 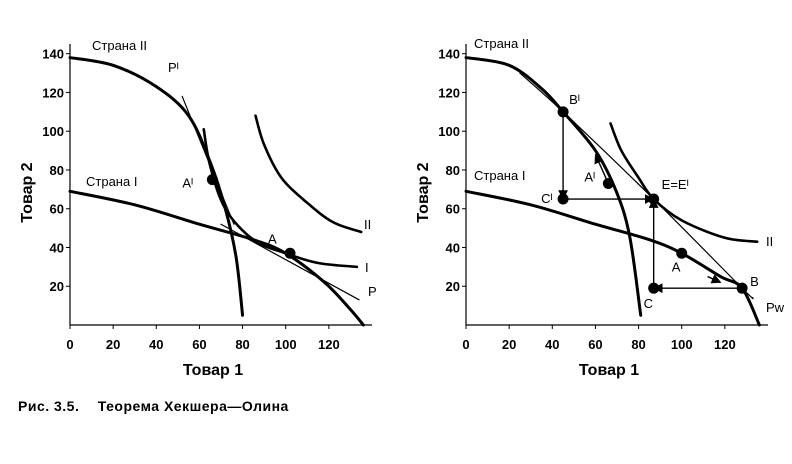 I want to click on point-label-c: C, so click(x=648, y=303).